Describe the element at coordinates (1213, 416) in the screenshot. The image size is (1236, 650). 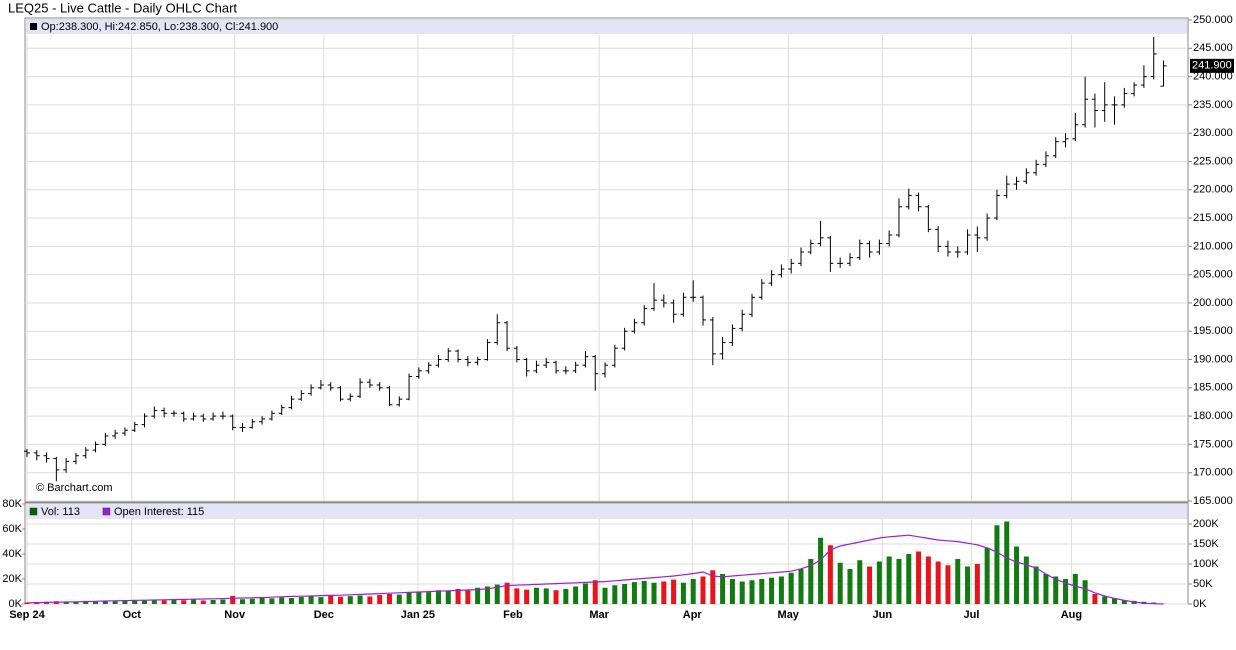
I see `y-tick-label: 180.000` at that location.